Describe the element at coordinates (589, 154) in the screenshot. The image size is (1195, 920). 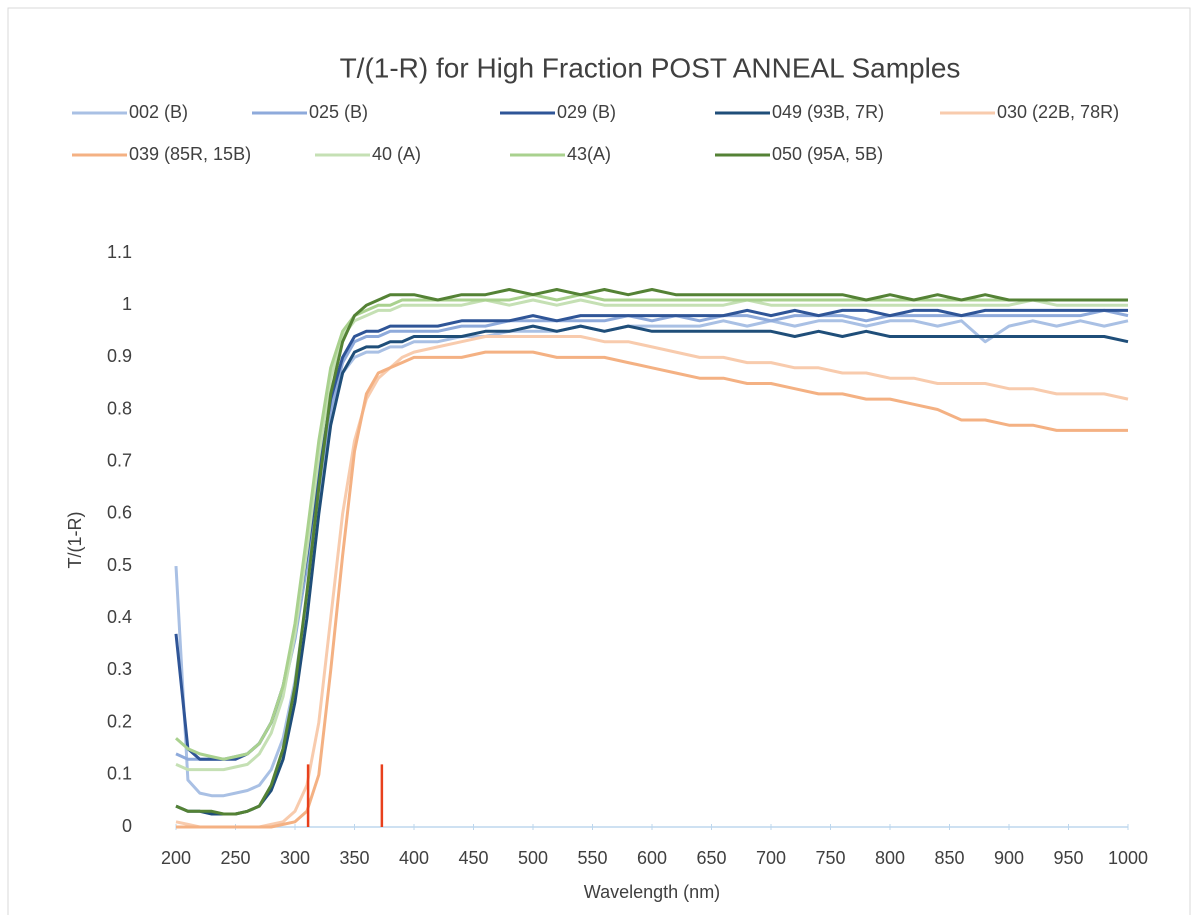
I see `legend-label: 43(A)` at that location.